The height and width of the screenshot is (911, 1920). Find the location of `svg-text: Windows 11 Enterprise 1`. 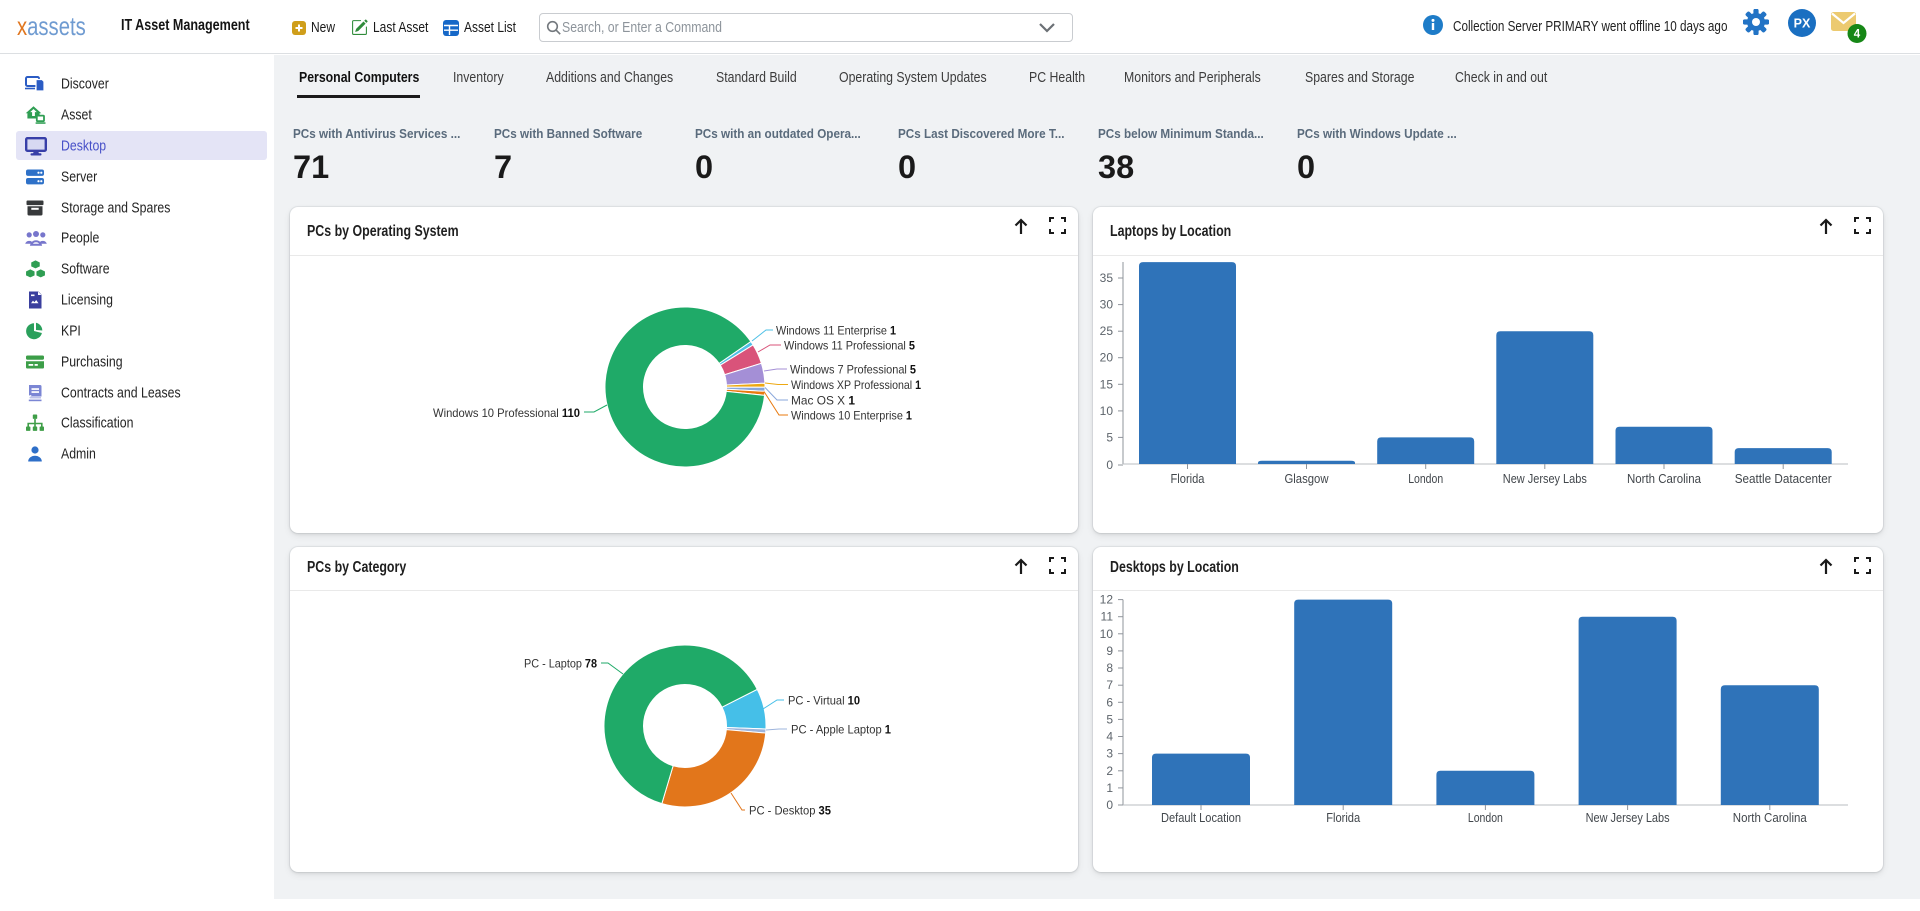

svg-text: Windows 11 Enterprise 1 is located at coordinates (836, 330).